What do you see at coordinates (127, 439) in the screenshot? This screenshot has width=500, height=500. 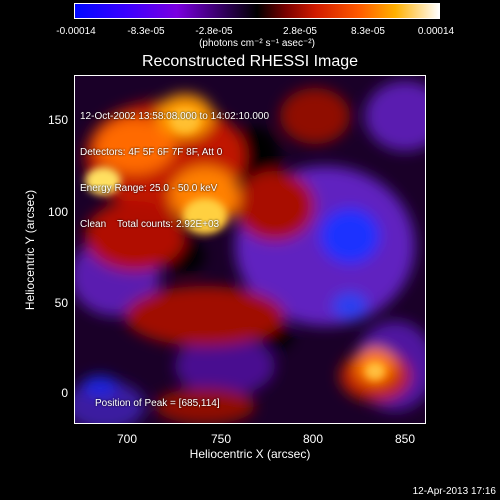 I see `x-tick: 700` at bounding box center [127, 439].